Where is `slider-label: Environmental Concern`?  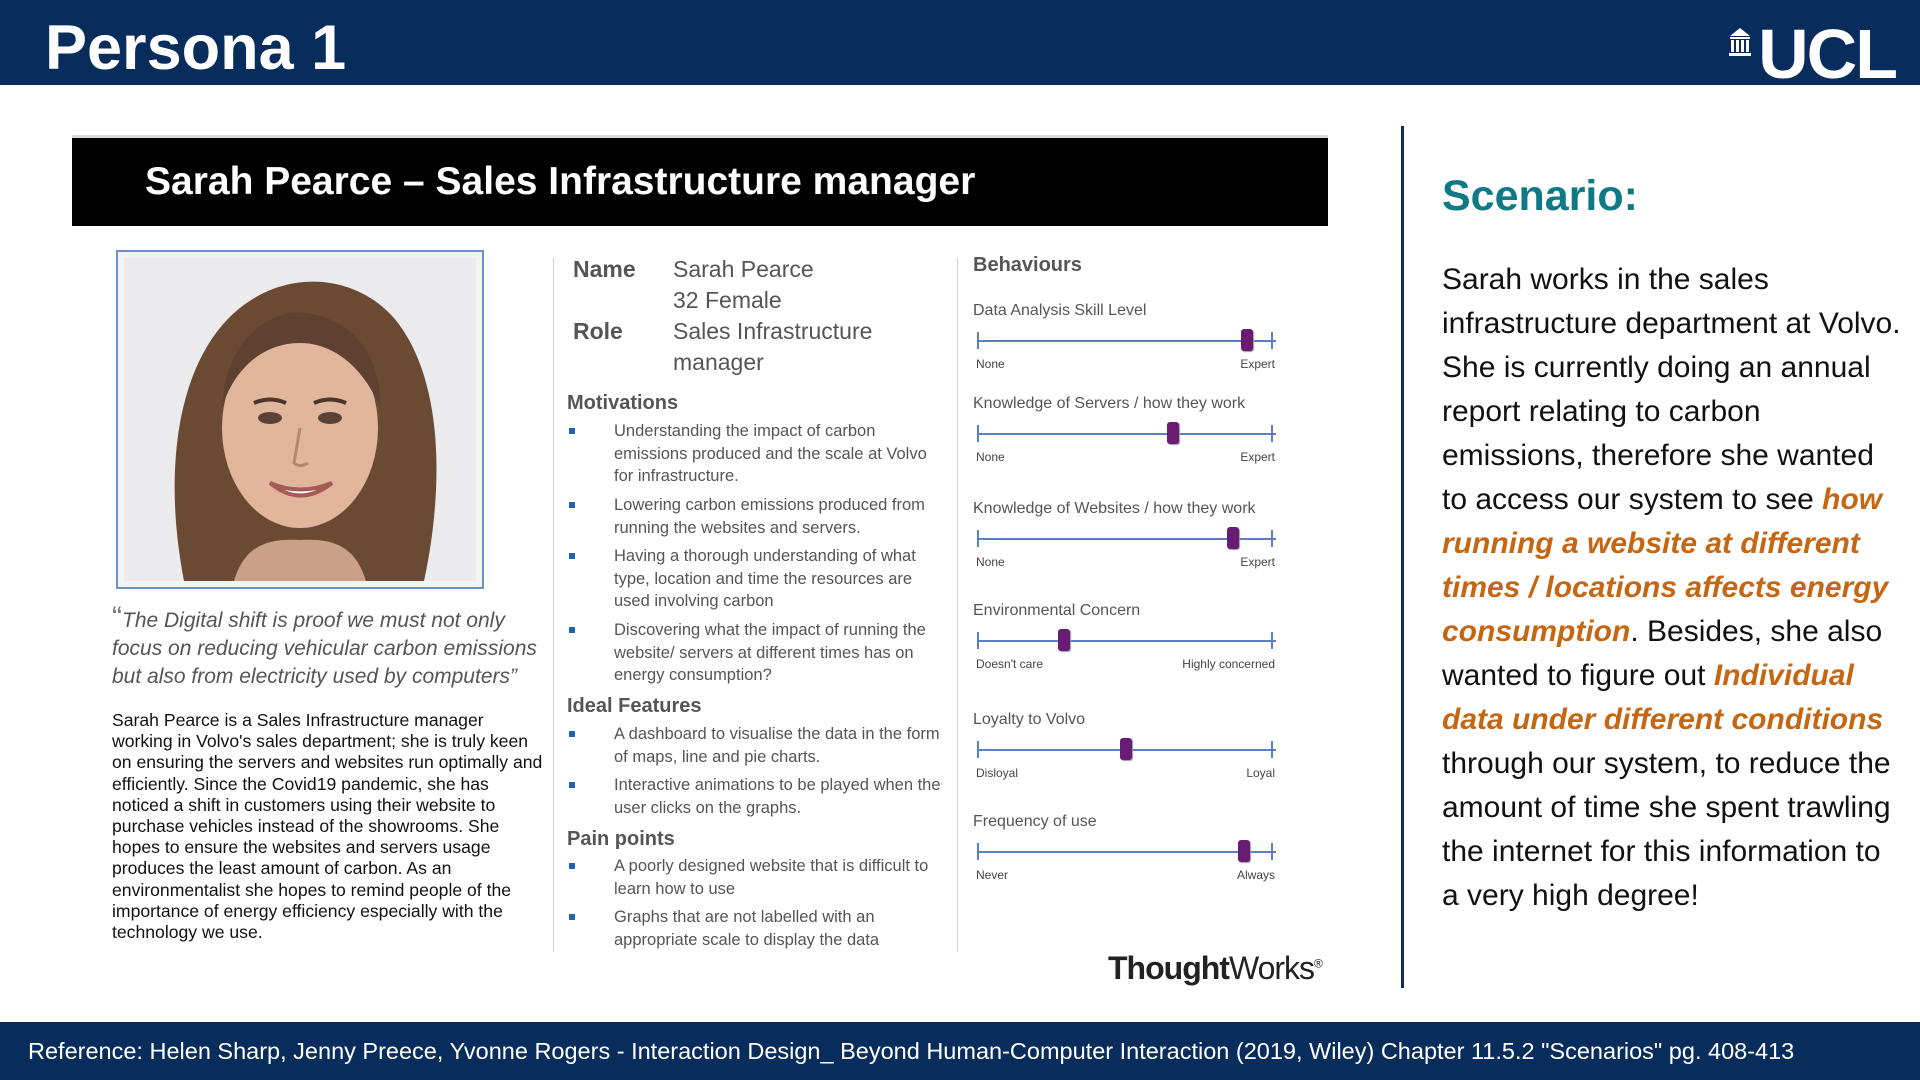
slider-label: Environmental Concern is located at coordinates (1056, 611).